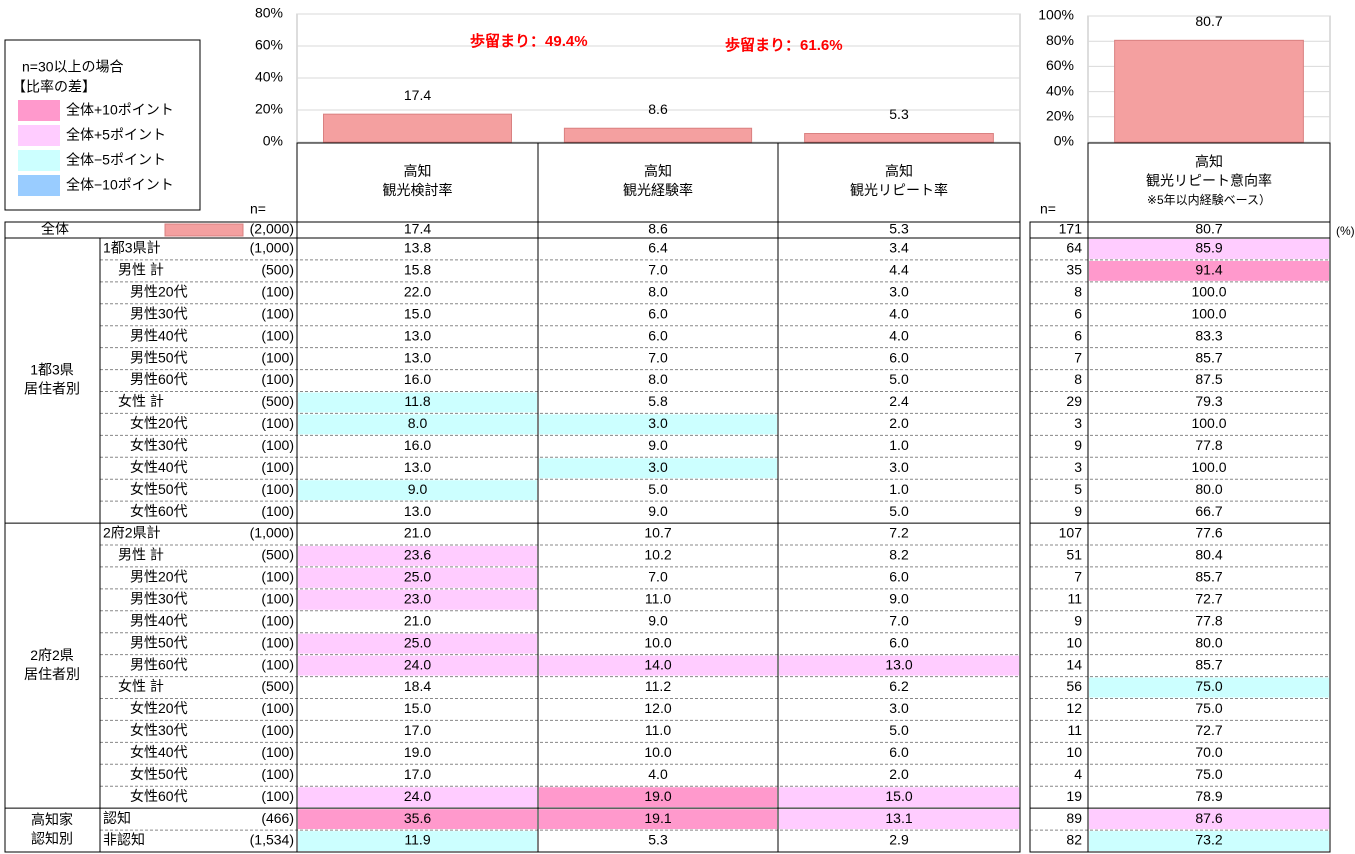 Image resolution: width=1355 pixels, height=854 pixels. What do you see at coordinates (899, 555) in the screenshot?
I see `cell: 8.2` at bounding box center [899, 555].